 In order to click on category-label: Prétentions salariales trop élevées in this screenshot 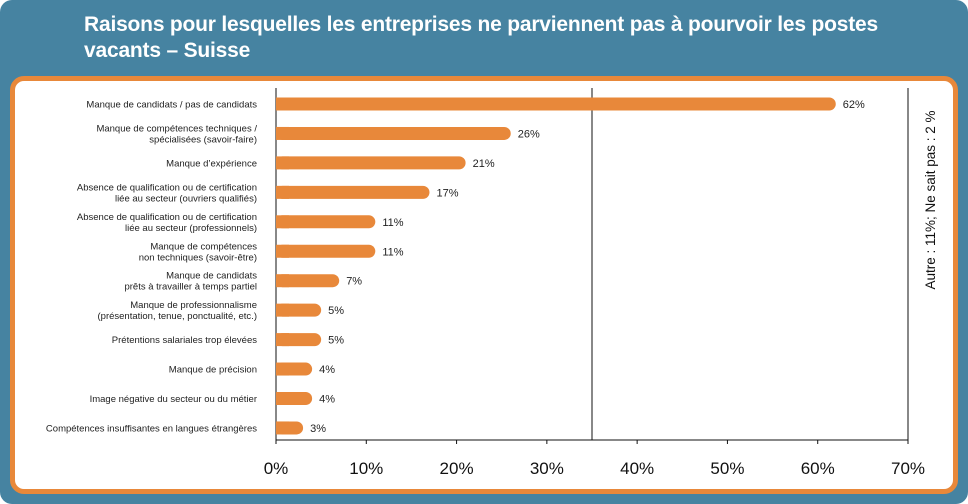, I will do `click(184, 340)`.